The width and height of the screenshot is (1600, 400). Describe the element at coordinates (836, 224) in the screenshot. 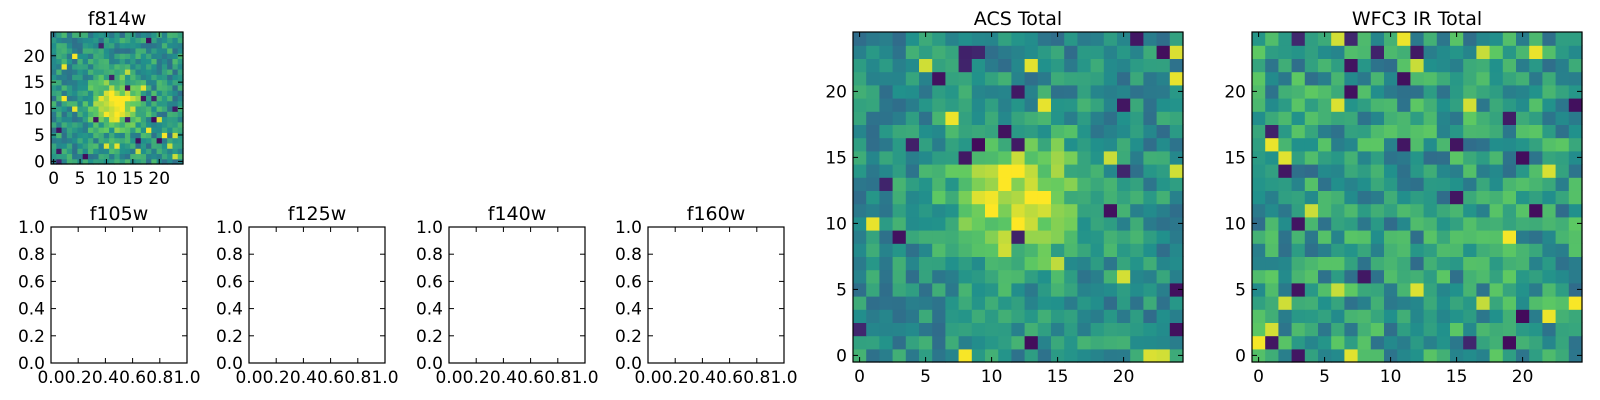

I see `y-tick-label: 10` at that location.